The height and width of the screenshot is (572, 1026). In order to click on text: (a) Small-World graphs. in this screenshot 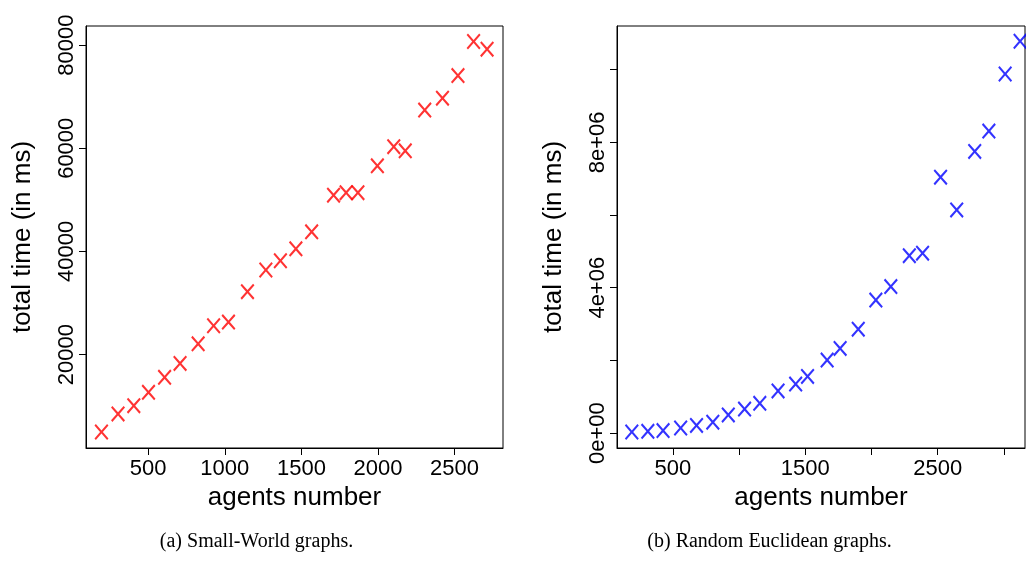, I will do `click(256, 540)`.